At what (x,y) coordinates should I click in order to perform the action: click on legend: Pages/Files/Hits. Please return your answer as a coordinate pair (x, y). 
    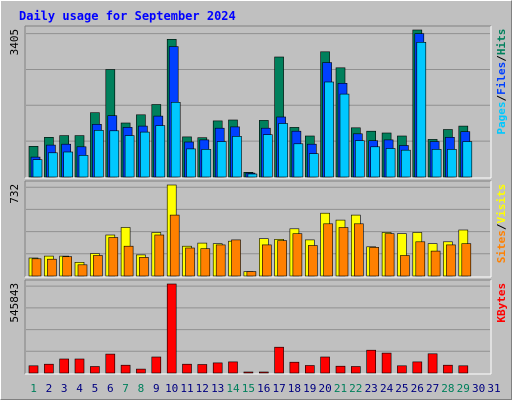
    Looking at the image, I should click on (501, 82).